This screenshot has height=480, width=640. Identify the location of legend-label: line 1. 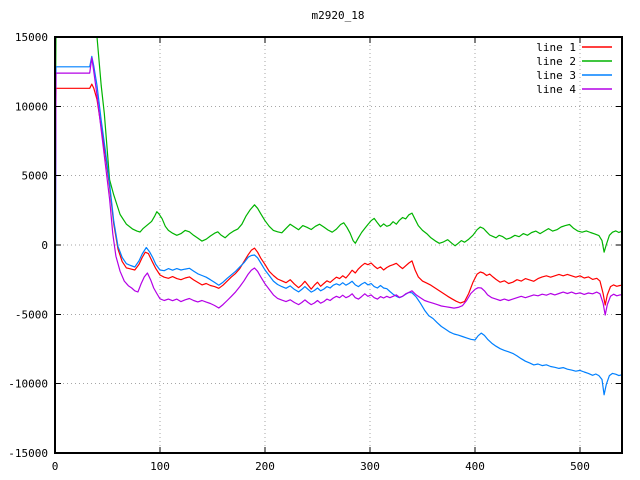
(556, 47).